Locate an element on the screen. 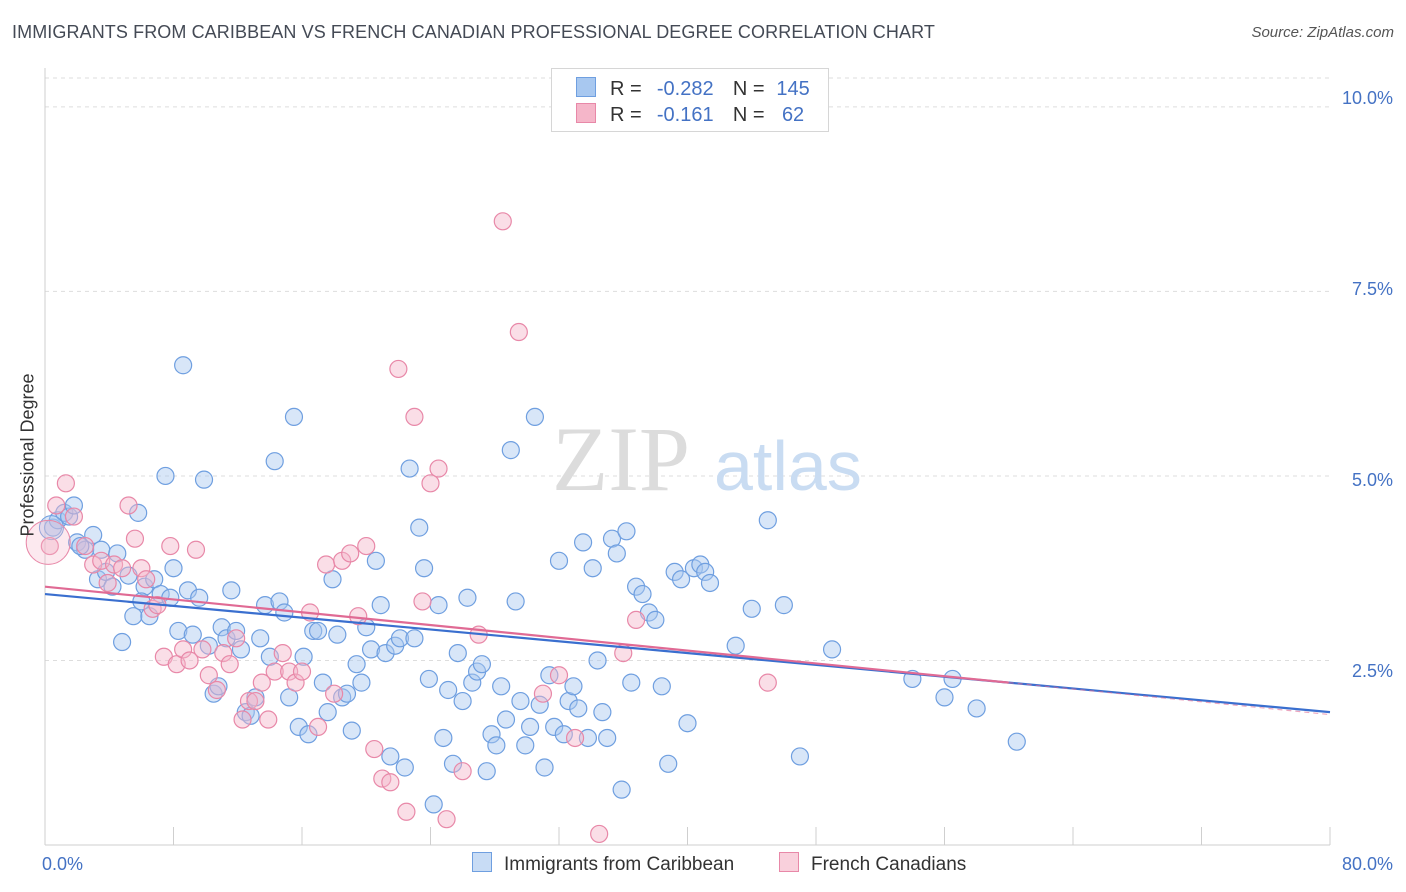 The width and height of the screenshot is (1406, 892). legend-swatch-caribbean is located at coordinates (482, 862).